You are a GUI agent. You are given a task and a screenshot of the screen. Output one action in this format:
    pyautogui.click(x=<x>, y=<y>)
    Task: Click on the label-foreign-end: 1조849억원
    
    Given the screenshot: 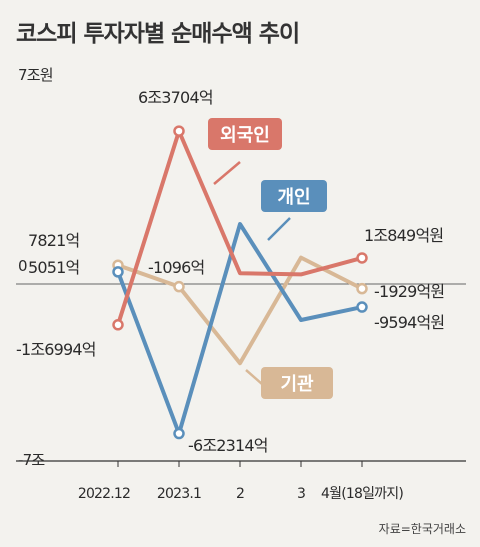 What is the action you would take?
    pyautogui.click(x=403, y=235)
    